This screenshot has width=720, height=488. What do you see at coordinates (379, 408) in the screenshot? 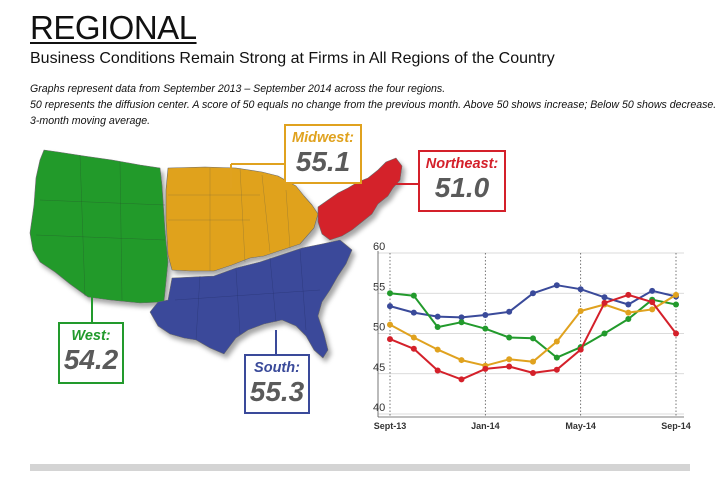
I see `y-tick-label-40: 40` at bounding box center [379, 408].